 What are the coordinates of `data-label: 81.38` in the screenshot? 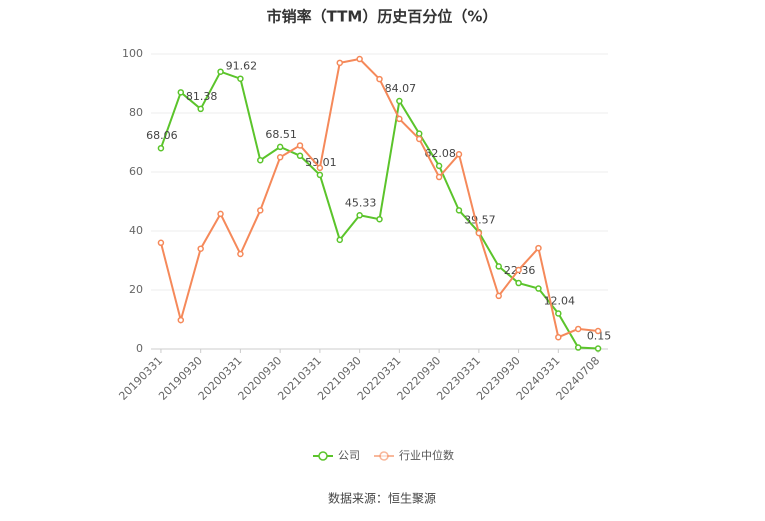 It's located at (202, 96).